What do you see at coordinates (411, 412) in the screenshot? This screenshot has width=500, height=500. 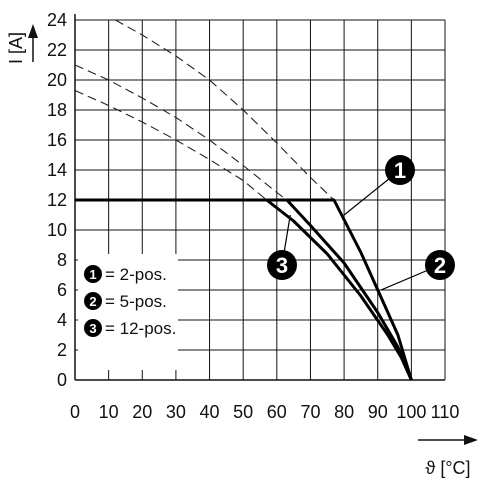 I see `x-tick-label: 100` at bounding box center [411, 412].